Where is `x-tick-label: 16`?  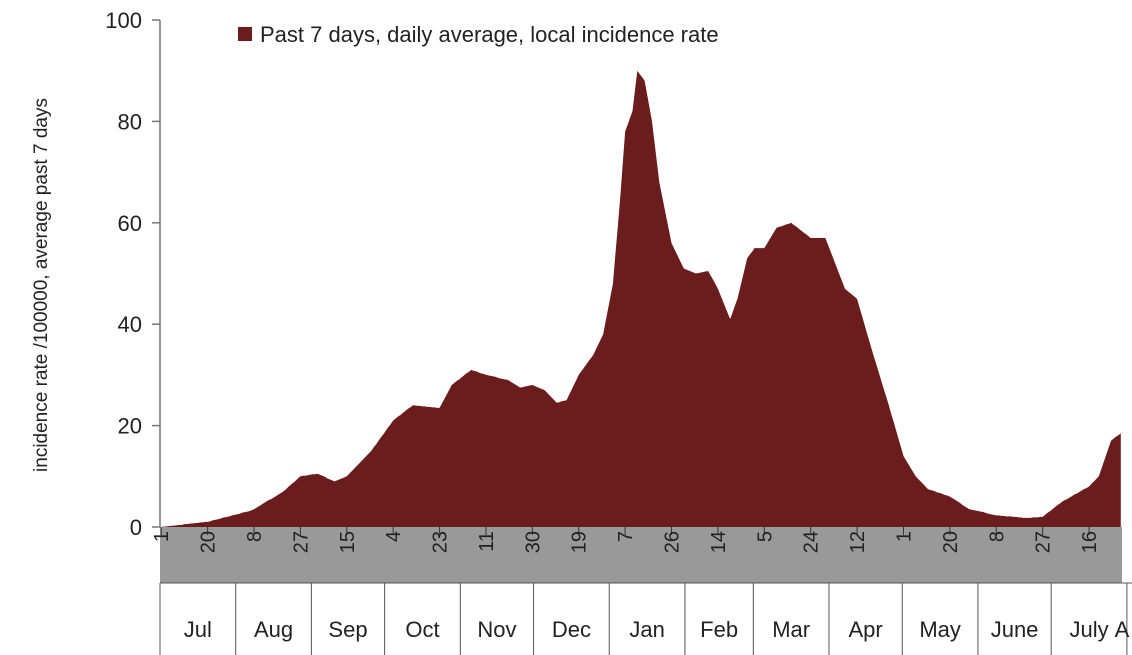 x-tick-label: 16 is located at coordinates (1090, 542).